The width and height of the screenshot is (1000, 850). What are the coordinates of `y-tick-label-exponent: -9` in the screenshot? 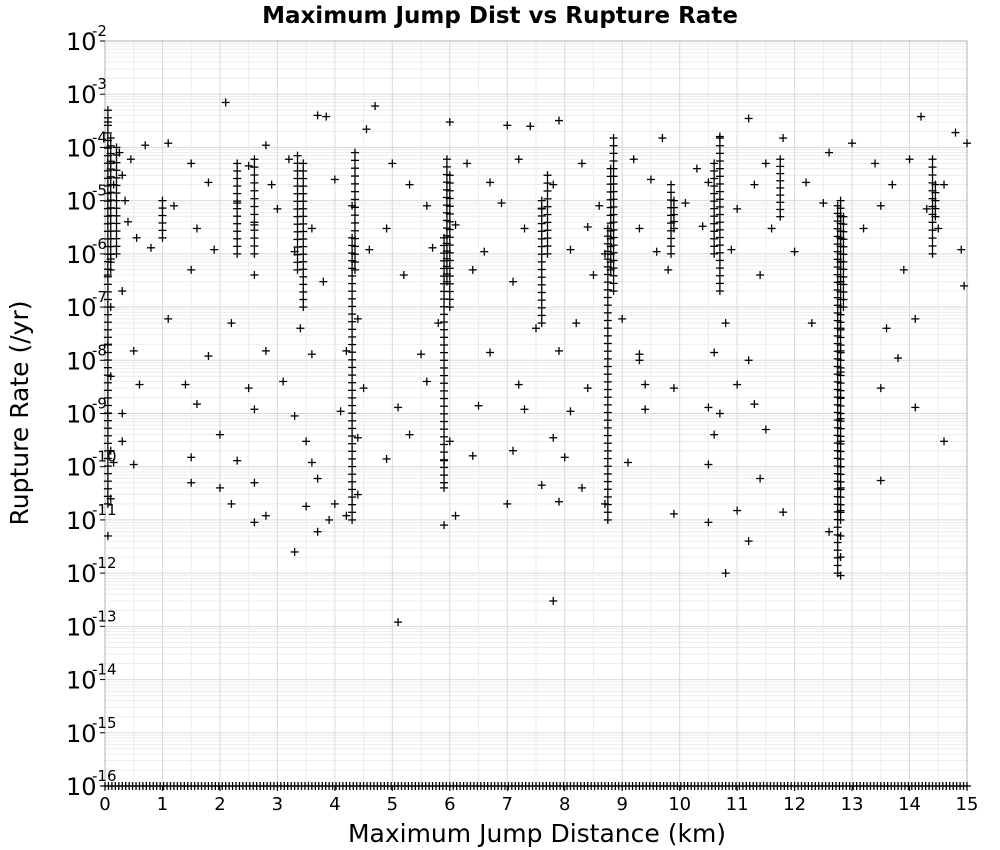 It's located at (99, 404).